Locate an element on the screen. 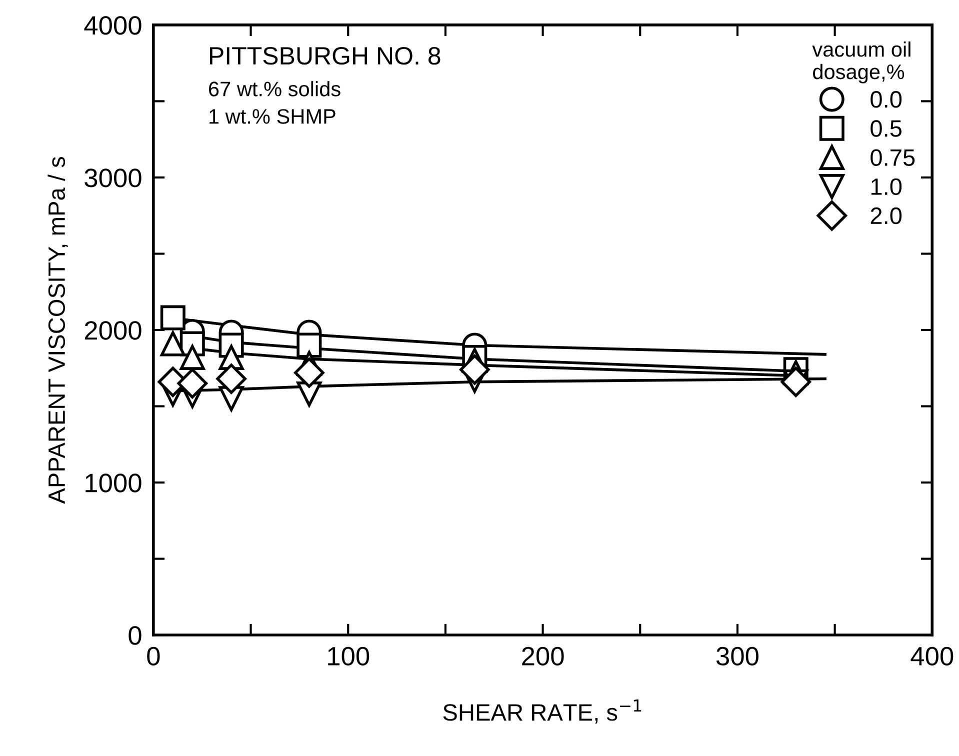 Image resolution: width=959 pixels, height=756 pixels. annotation: 67 wt.% solids is located at coordinates (274, 88).